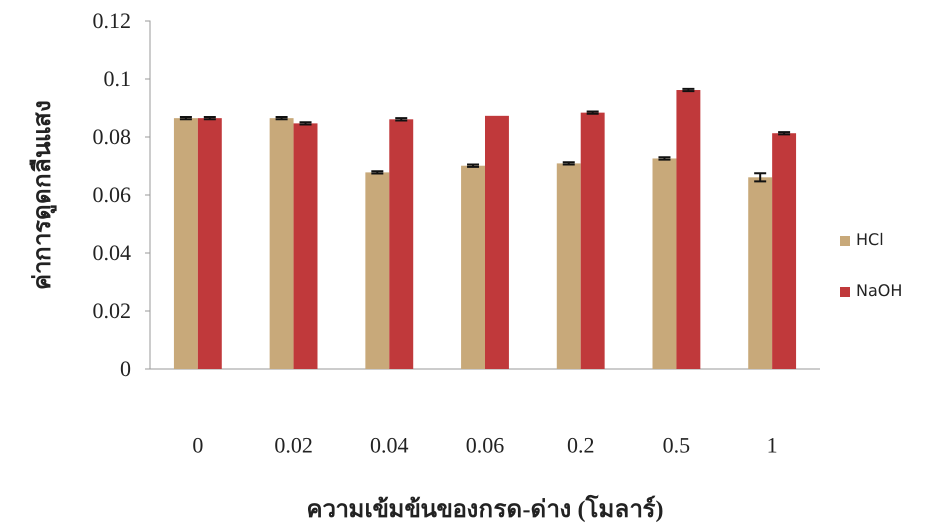 The image size is (932, 529). I want to click on y-tick-label: 0.1, so click(117, 79).